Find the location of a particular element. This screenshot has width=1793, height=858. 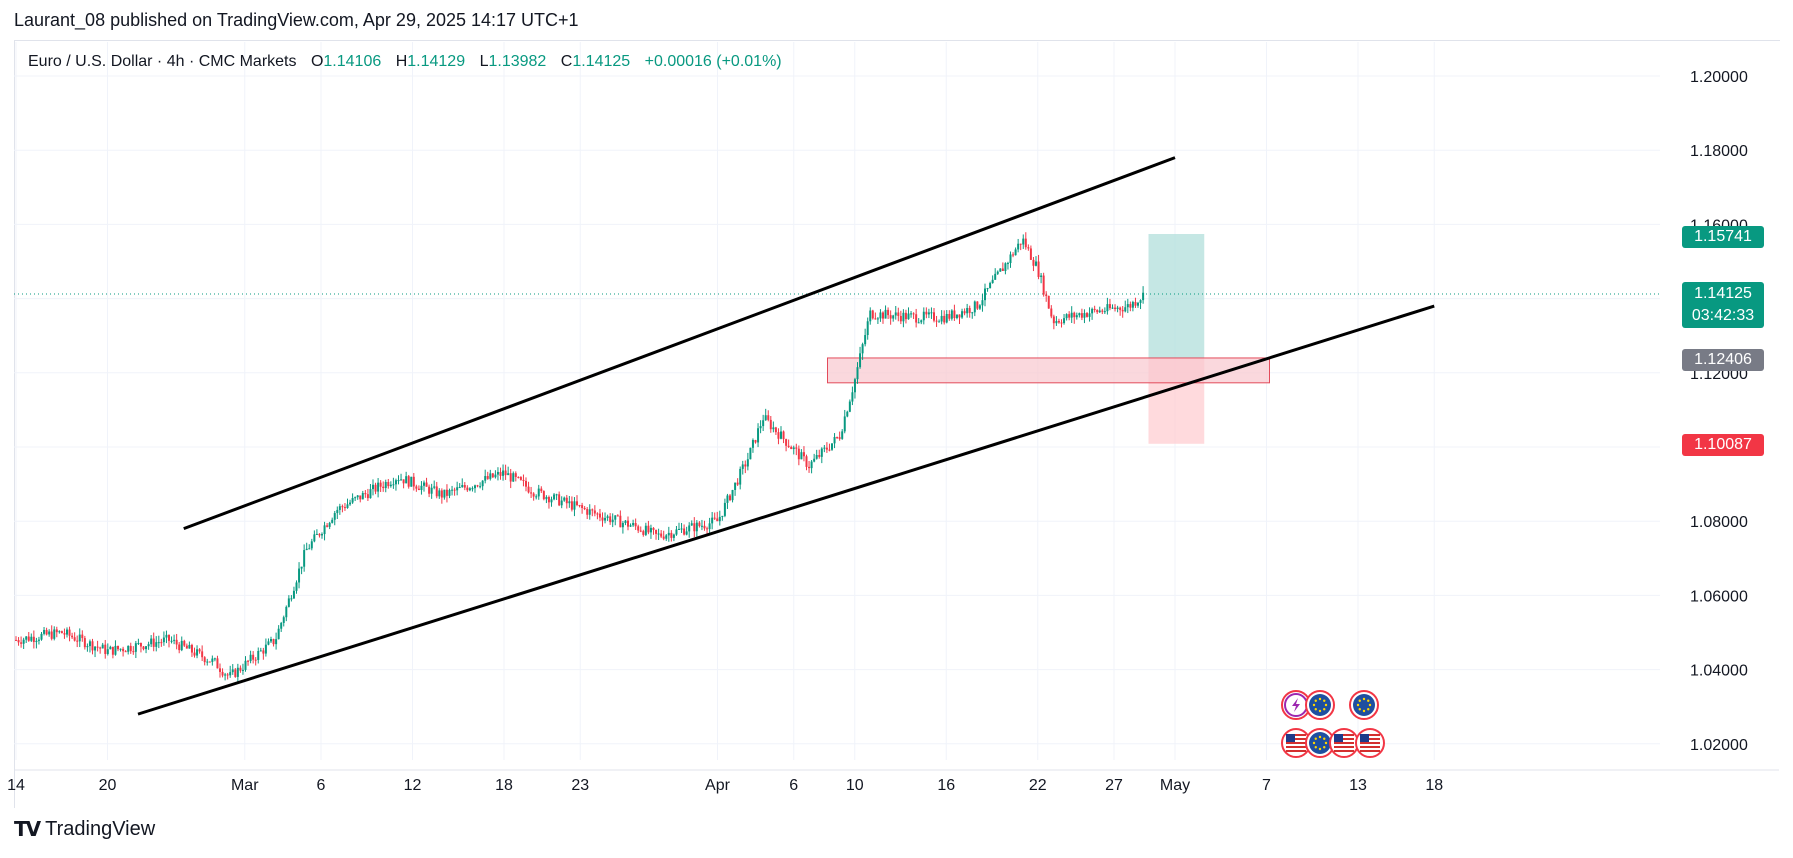

bar-countdown: 03:42:33 is located at coordinates (1723, 315).